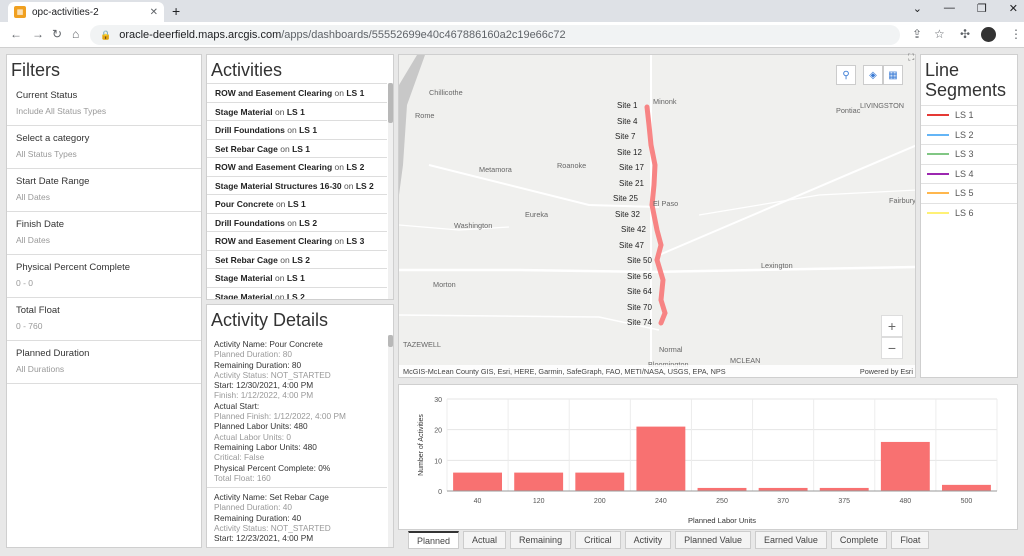 This screenshot has height=556, width=1024. Describe the element at coordinates (297, 185) in the screenshot. I see `activity-list-item: Stage Material Structures 16-30 on LS 2` at that location.